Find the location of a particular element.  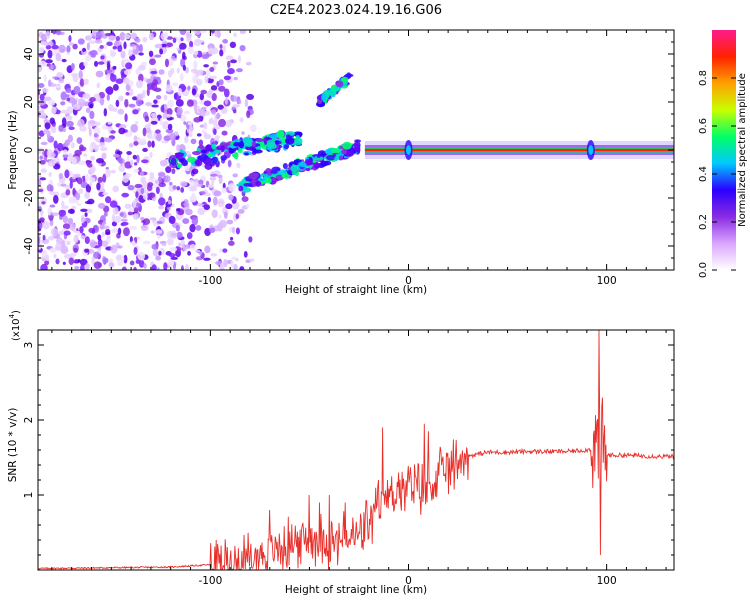

colorbar-ticks: 0.0 0.2 0.4 0.6 0.8 is located at coordinates (717, 174).